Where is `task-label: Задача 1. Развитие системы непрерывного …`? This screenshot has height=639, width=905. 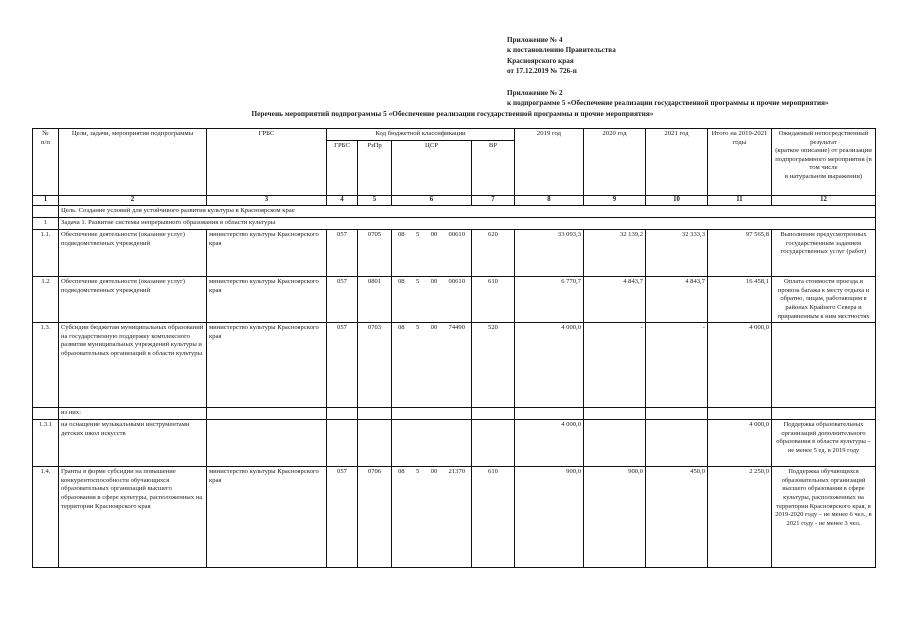 task-label: Задача 1. Развитие системы непрерывного … is located at coordinates (467, 224).